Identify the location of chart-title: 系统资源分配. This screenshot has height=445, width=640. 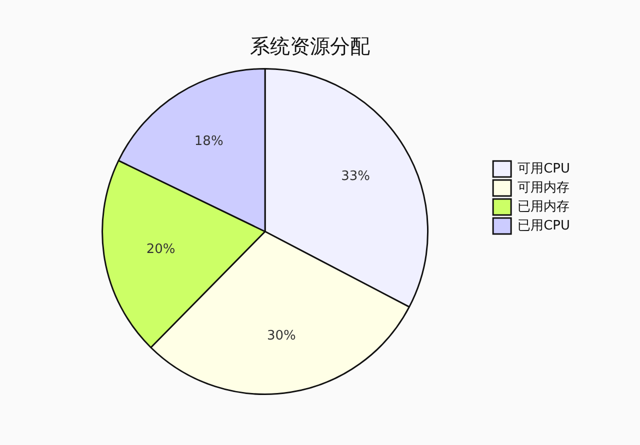
(310, 46).